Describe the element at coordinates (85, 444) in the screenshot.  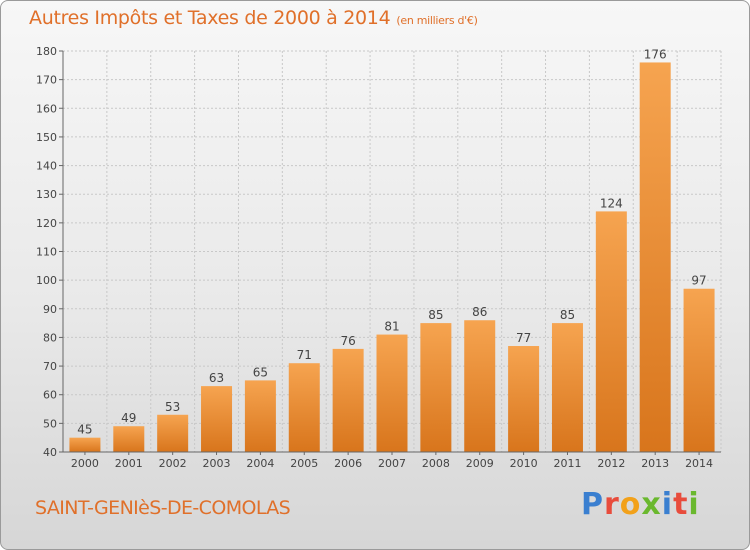
I see `bar-2000` at that location.